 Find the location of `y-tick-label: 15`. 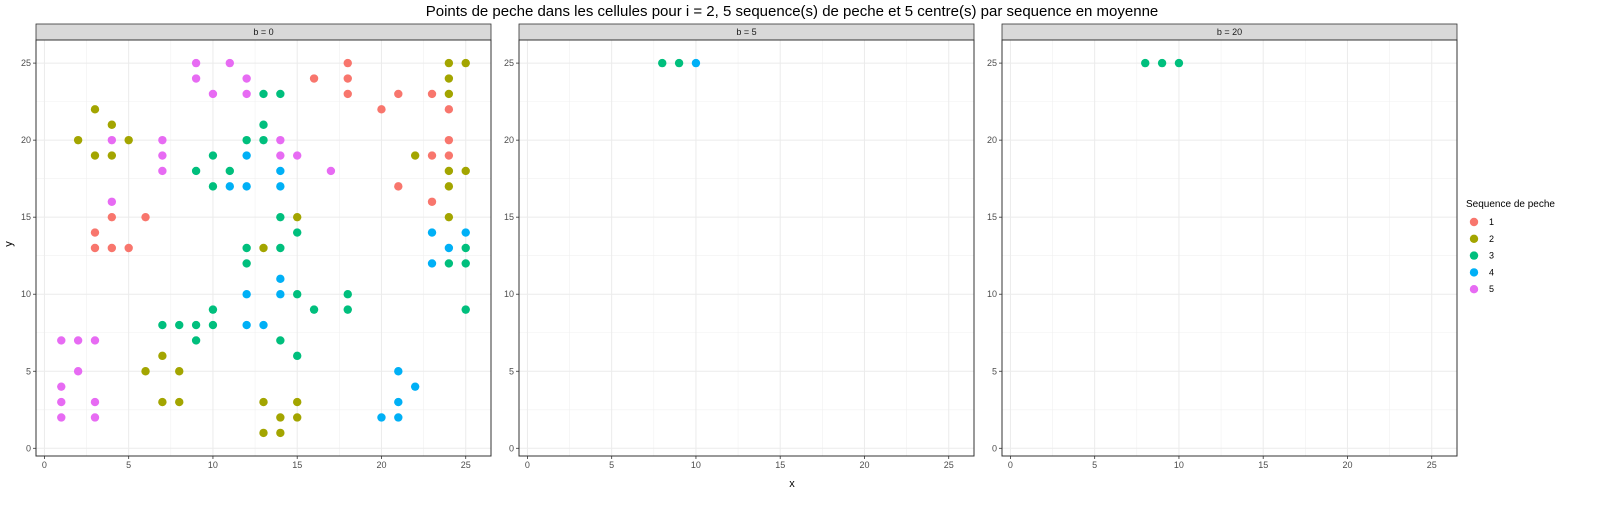

y-tick-label: 15 is located at coordinates (509, 217).